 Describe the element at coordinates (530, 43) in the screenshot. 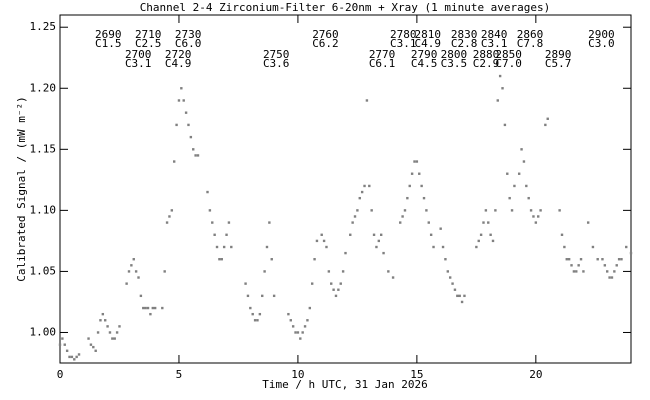

I see `flare-class: C7.8` at that location.